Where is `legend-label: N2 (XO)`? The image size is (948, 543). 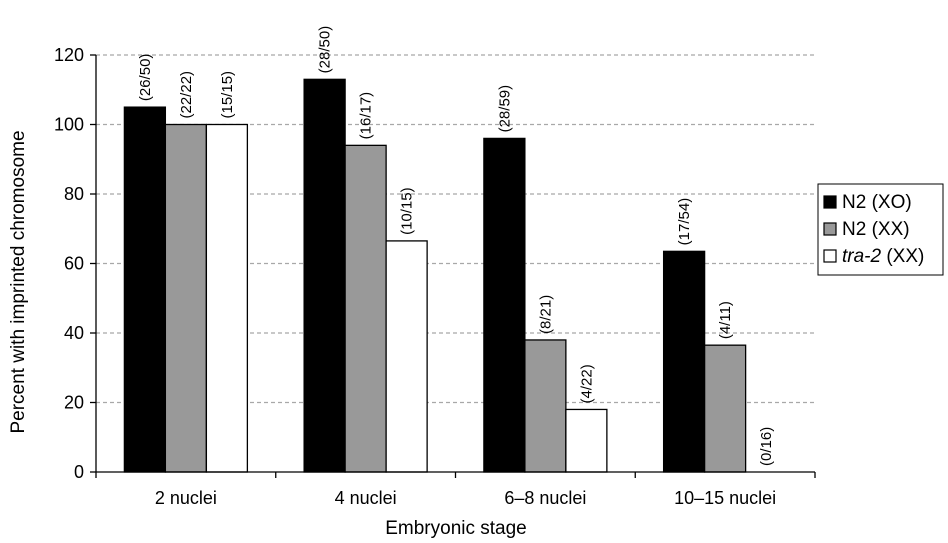
legend-label: N2 (XO) is located at coordinates (877, 202).